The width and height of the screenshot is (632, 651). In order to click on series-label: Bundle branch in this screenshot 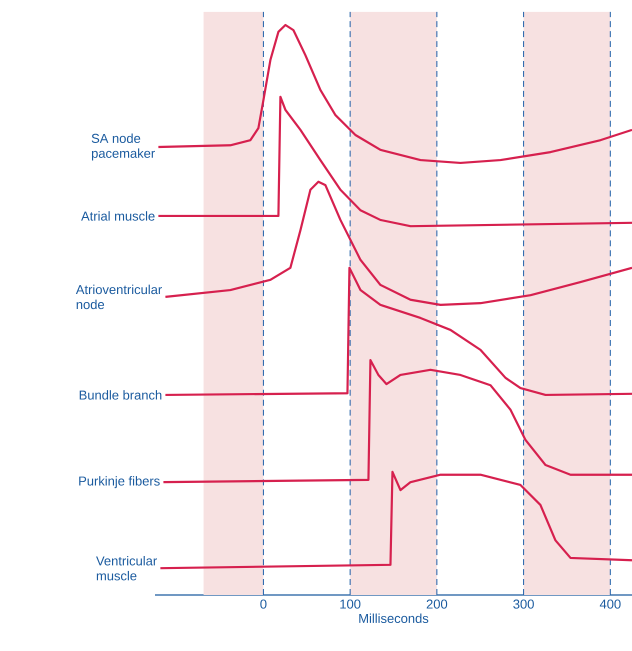, I will do `click(121, 395)`.